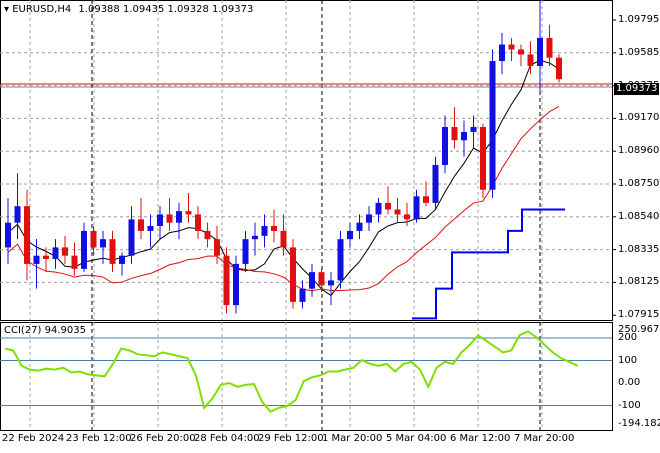  I want to click on time-tick-label: 6 Mar 12:00, so click(480, 438).